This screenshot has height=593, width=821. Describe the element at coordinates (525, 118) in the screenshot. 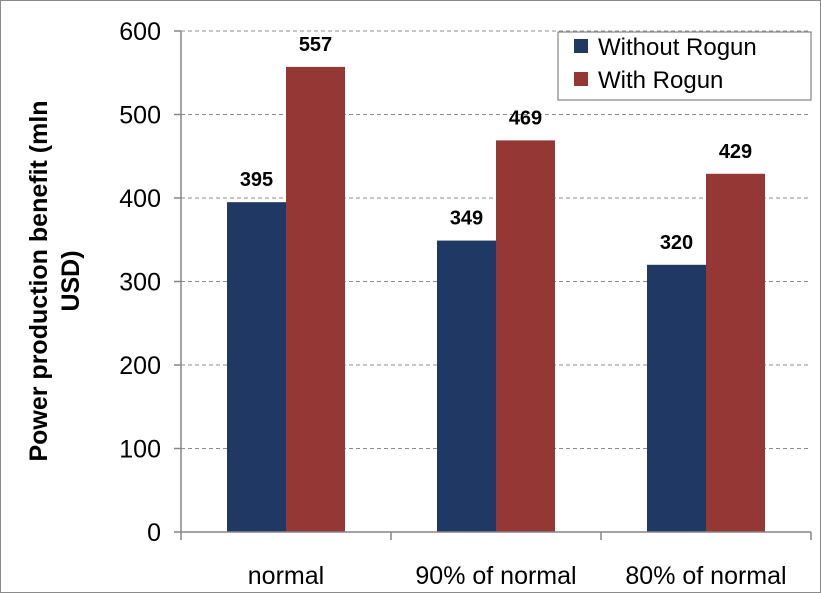

I see `data-label-1-1: 469` at that location.